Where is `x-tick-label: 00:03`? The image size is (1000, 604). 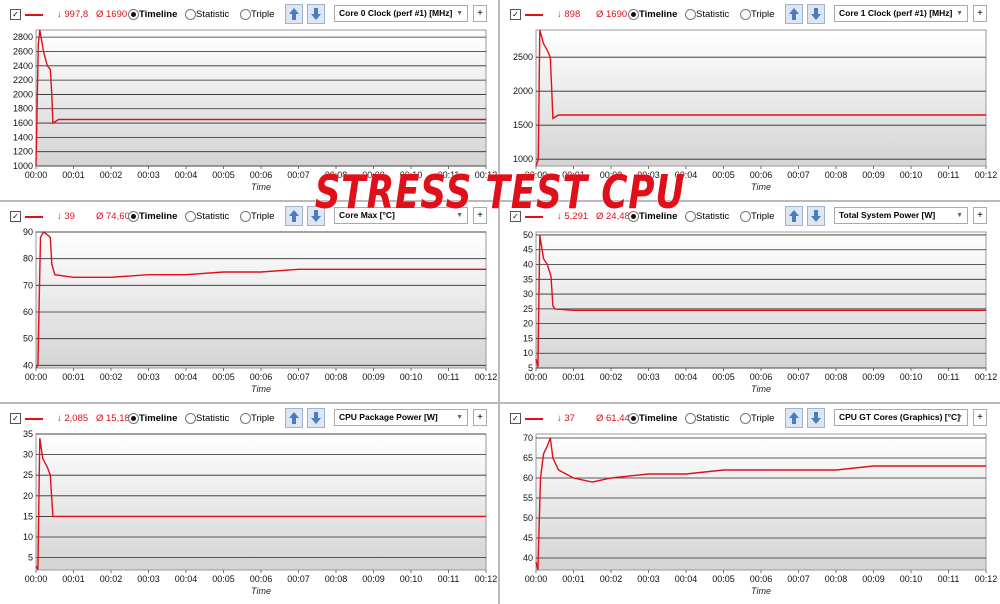 x-tick-label: 00:03 is located at coordinates (148, 175).